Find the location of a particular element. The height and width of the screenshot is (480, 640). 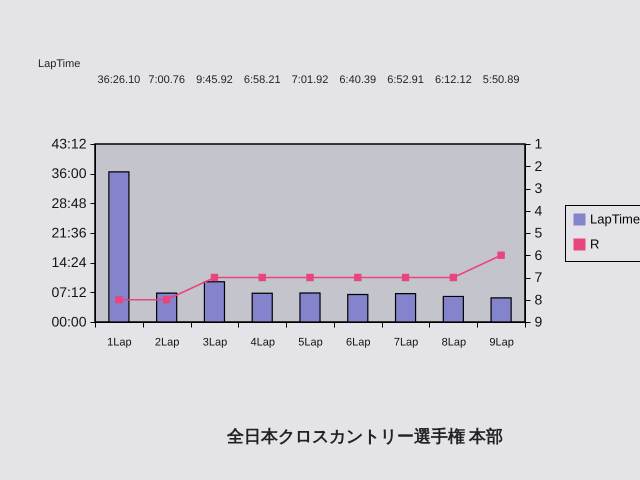

y2-tick-label: 9 is located at coordinates (538, 322).